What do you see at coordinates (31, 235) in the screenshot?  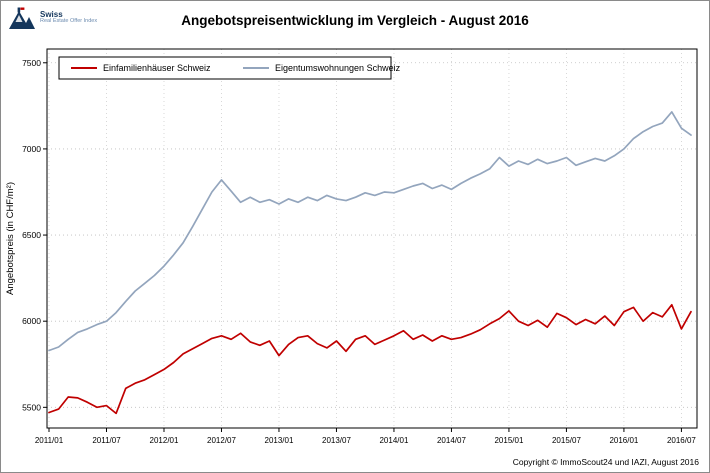 I see `y-tick-label: 6500` at bounding box center [31, 235].